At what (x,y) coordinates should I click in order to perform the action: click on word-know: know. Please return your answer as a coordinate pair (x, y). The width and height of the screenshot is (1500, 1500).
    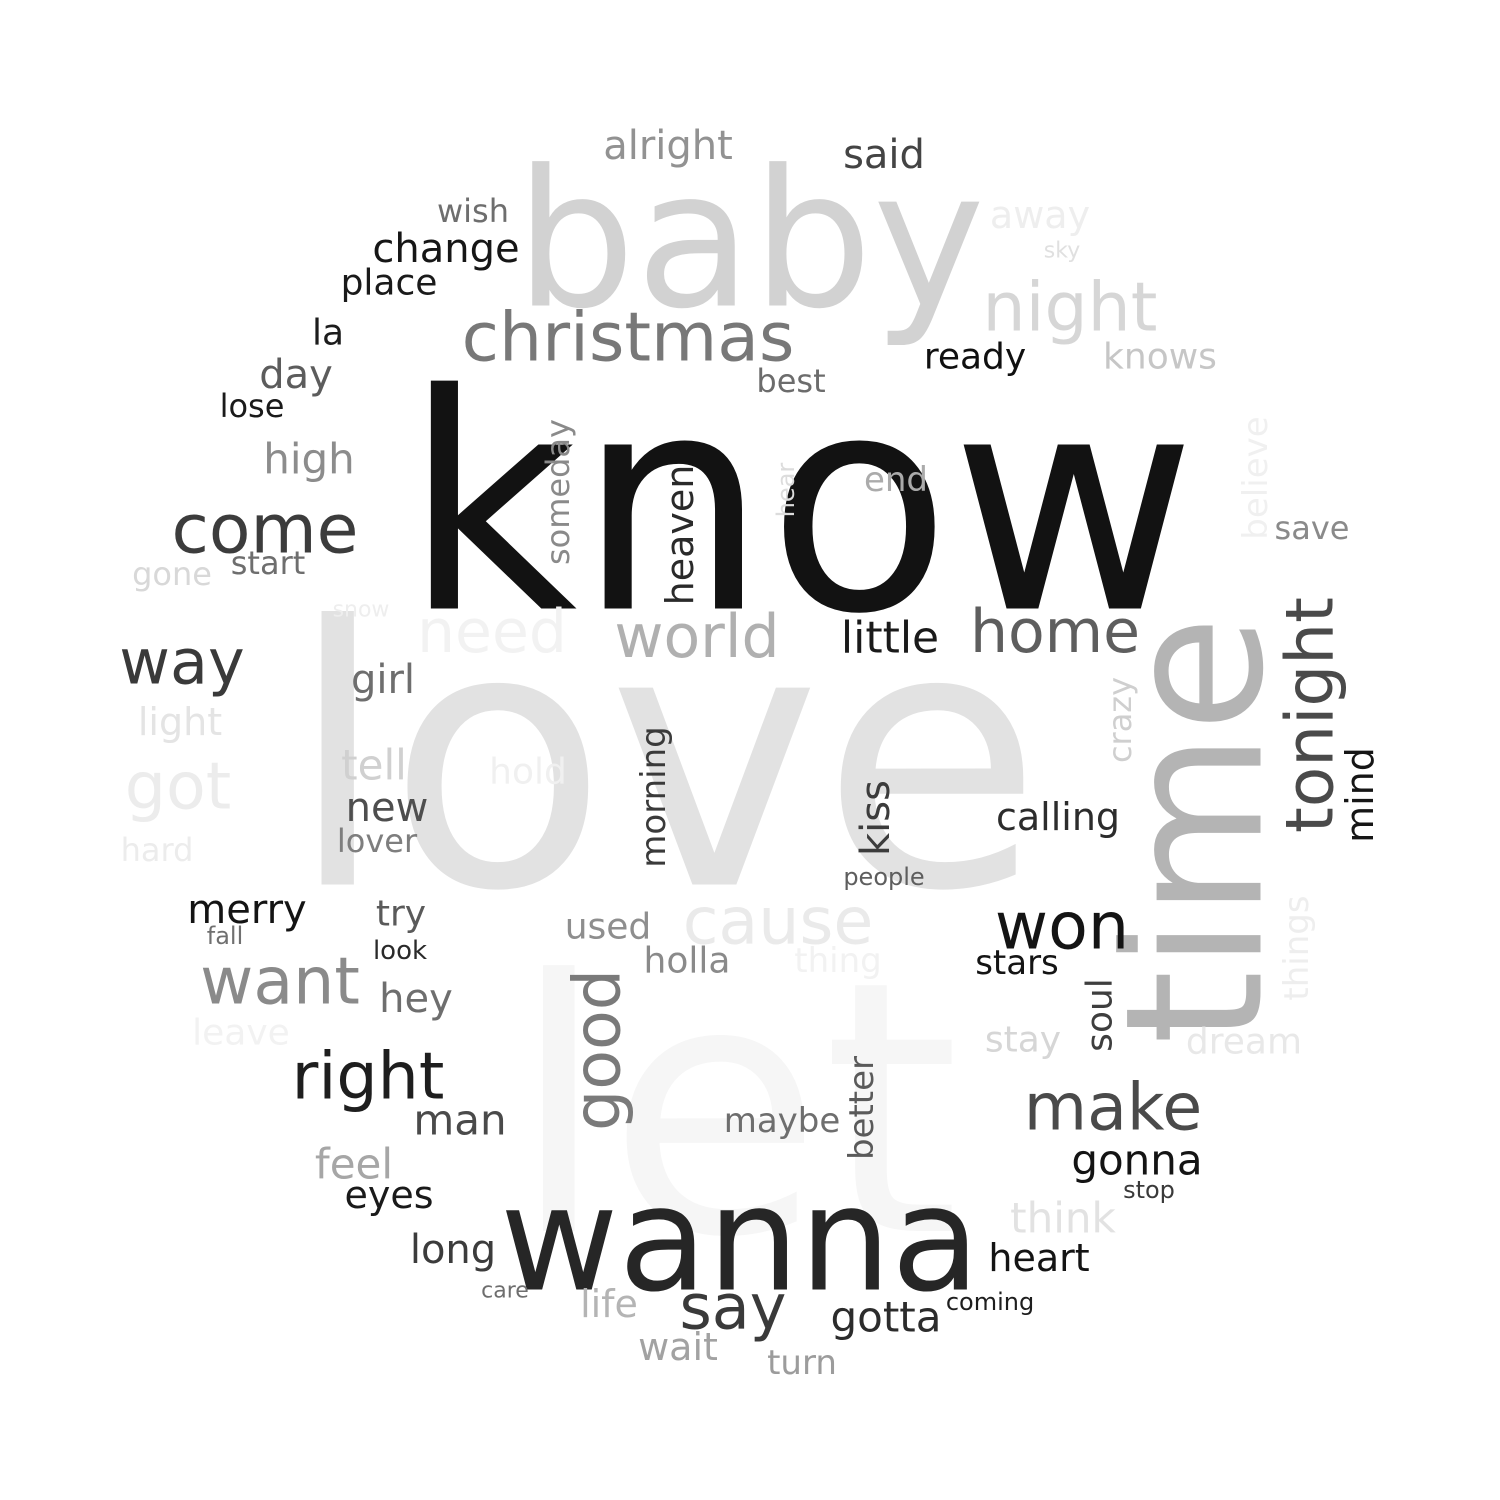
    Looking at the image, I should click on (800, 505).